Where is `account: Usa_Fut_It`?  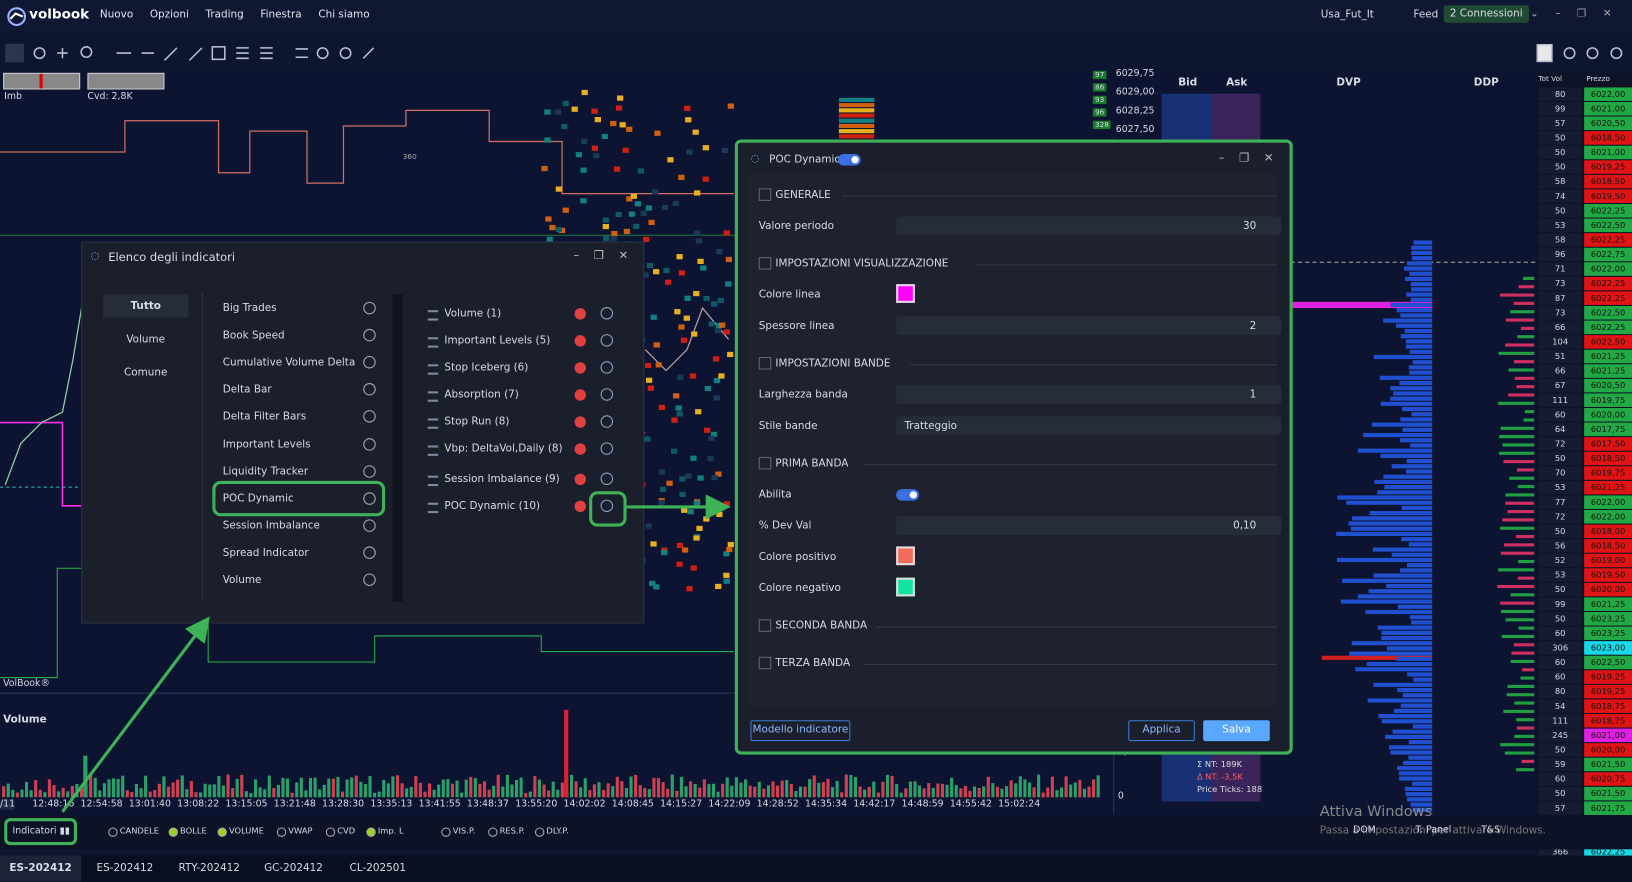
account: Usa_Fut_It is located at coordinates (1347, 15).